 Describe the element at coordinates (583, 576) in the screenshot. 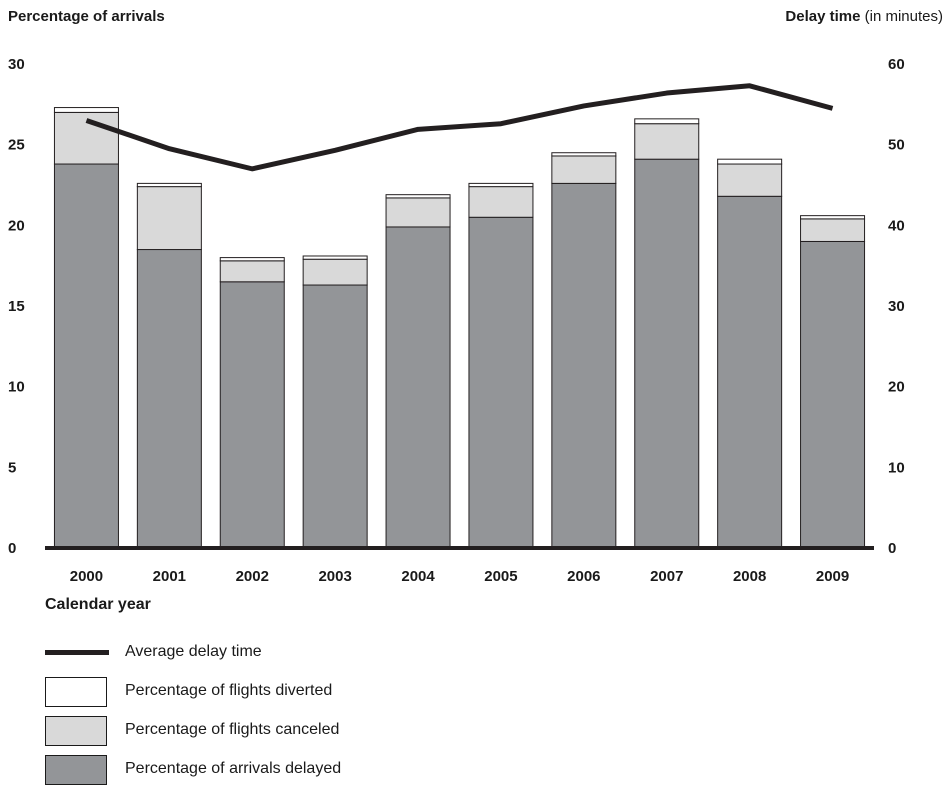

I see `x-tick-label: 2006` at that location.